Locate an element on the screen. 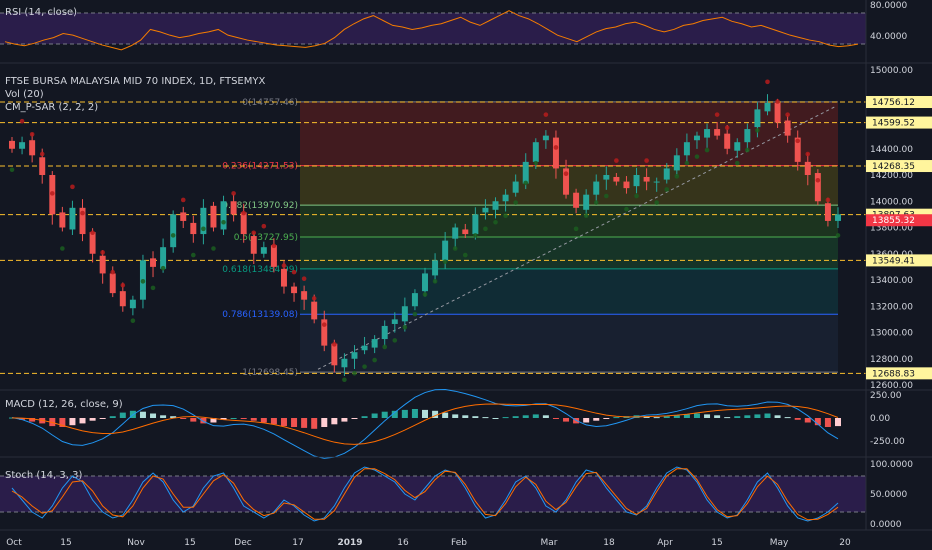 Image resolution: width=932 pixels, height=550 pixels. rsi-axis-tick: 80.0000 is located at coordinates (888, 6).